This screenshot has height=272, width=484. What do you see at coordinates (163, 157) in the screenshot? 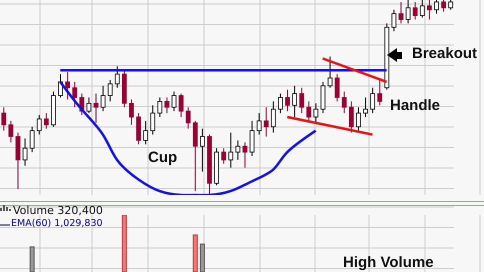
I see `annotation: Cup` at bounding box center [163, 157].